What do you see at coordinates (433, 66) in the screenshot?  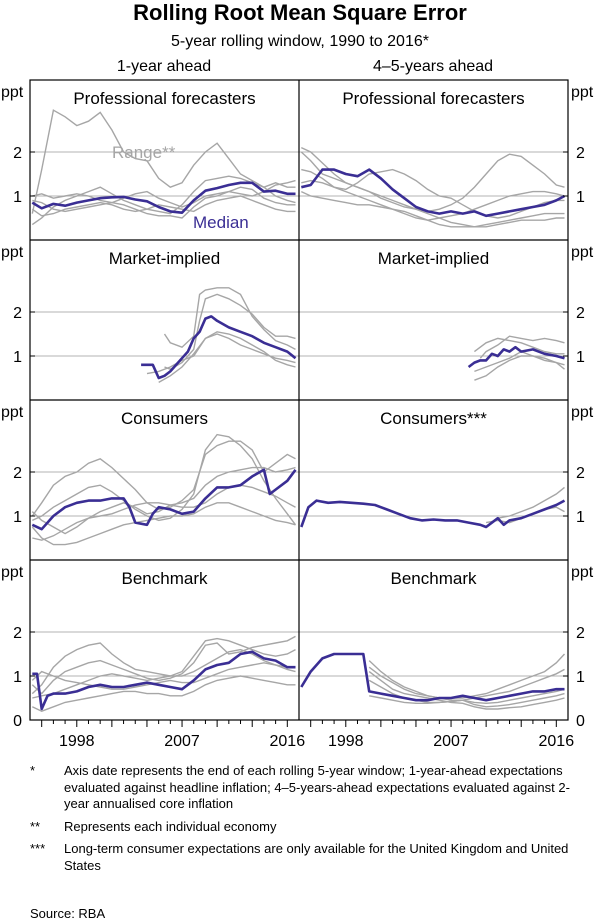 I see `column-header-right: 4–5-years ahead` at bounding box center [433, 66].